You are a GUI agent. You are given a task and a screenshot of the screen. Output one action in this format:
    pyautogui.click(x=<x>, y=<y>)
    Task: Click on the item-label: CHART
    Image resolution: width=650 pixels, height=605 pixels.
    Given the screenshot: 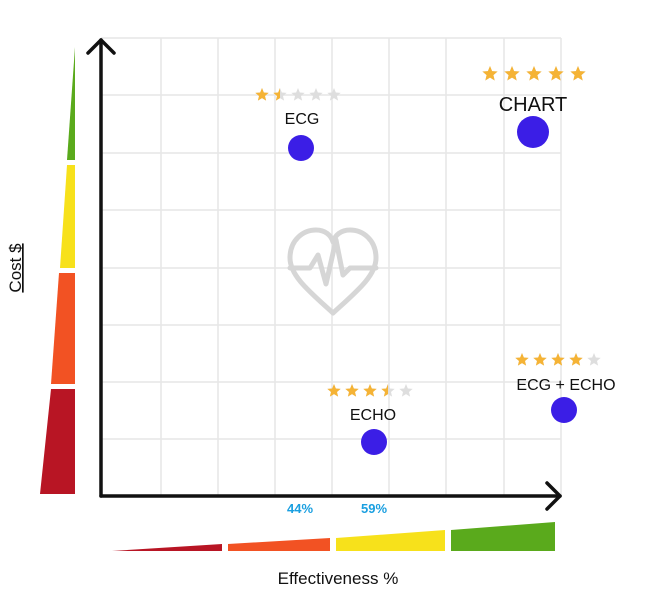 What is the action you would take?
    pyautogui.click(x=533, y=105)
    